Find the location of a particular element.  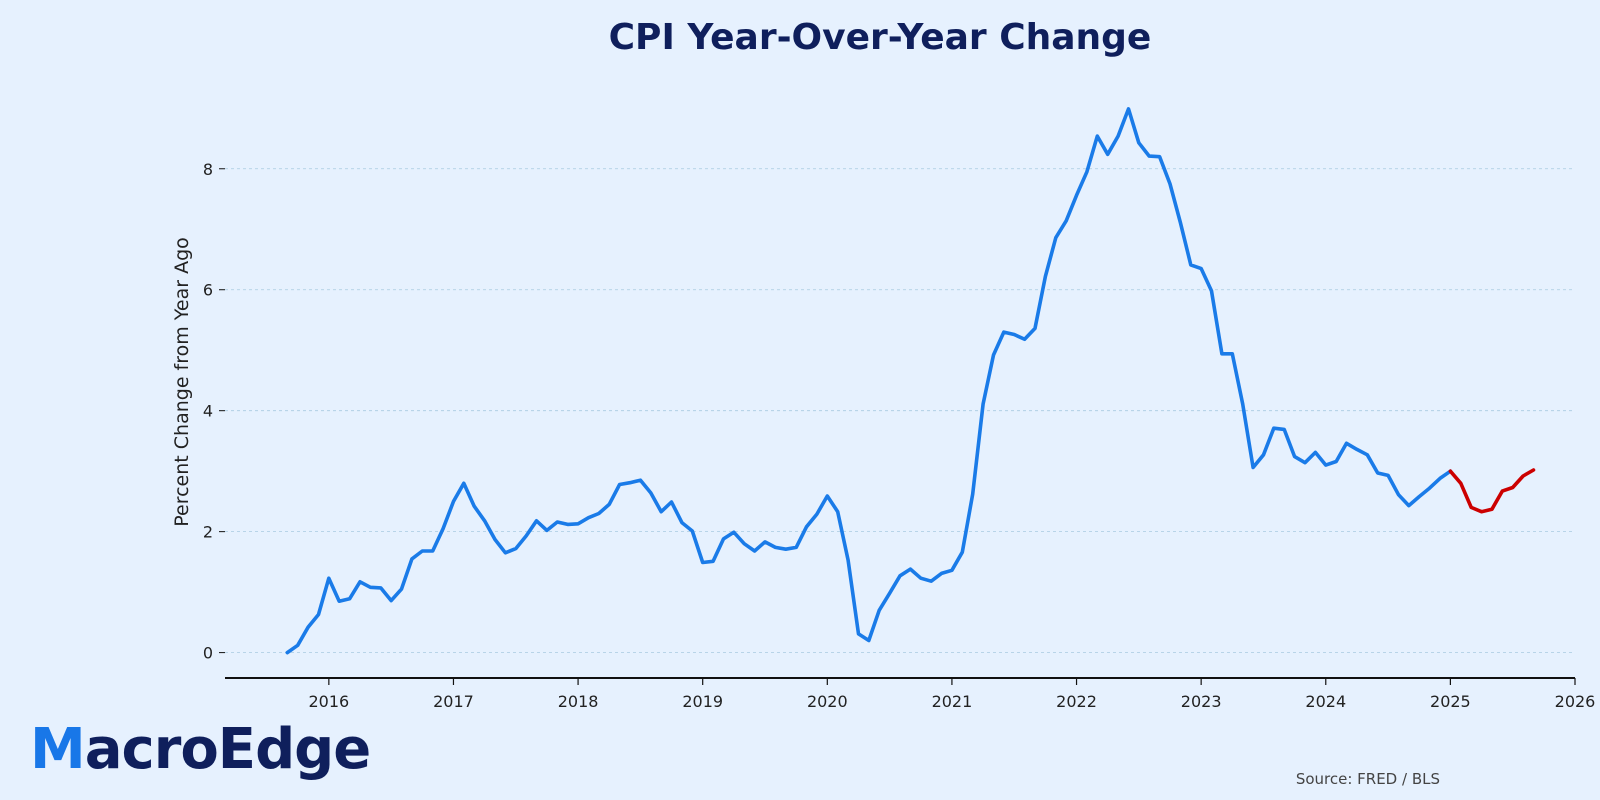

y-tick-label: 0 is located at coordinates (208, 653).